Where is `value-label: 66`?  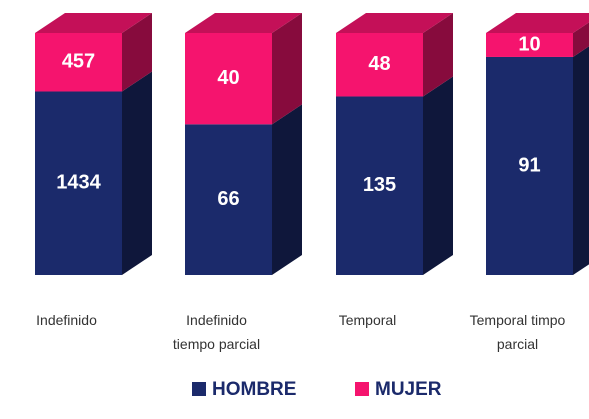
value-label: 66 is located at coordinates (228, 199).